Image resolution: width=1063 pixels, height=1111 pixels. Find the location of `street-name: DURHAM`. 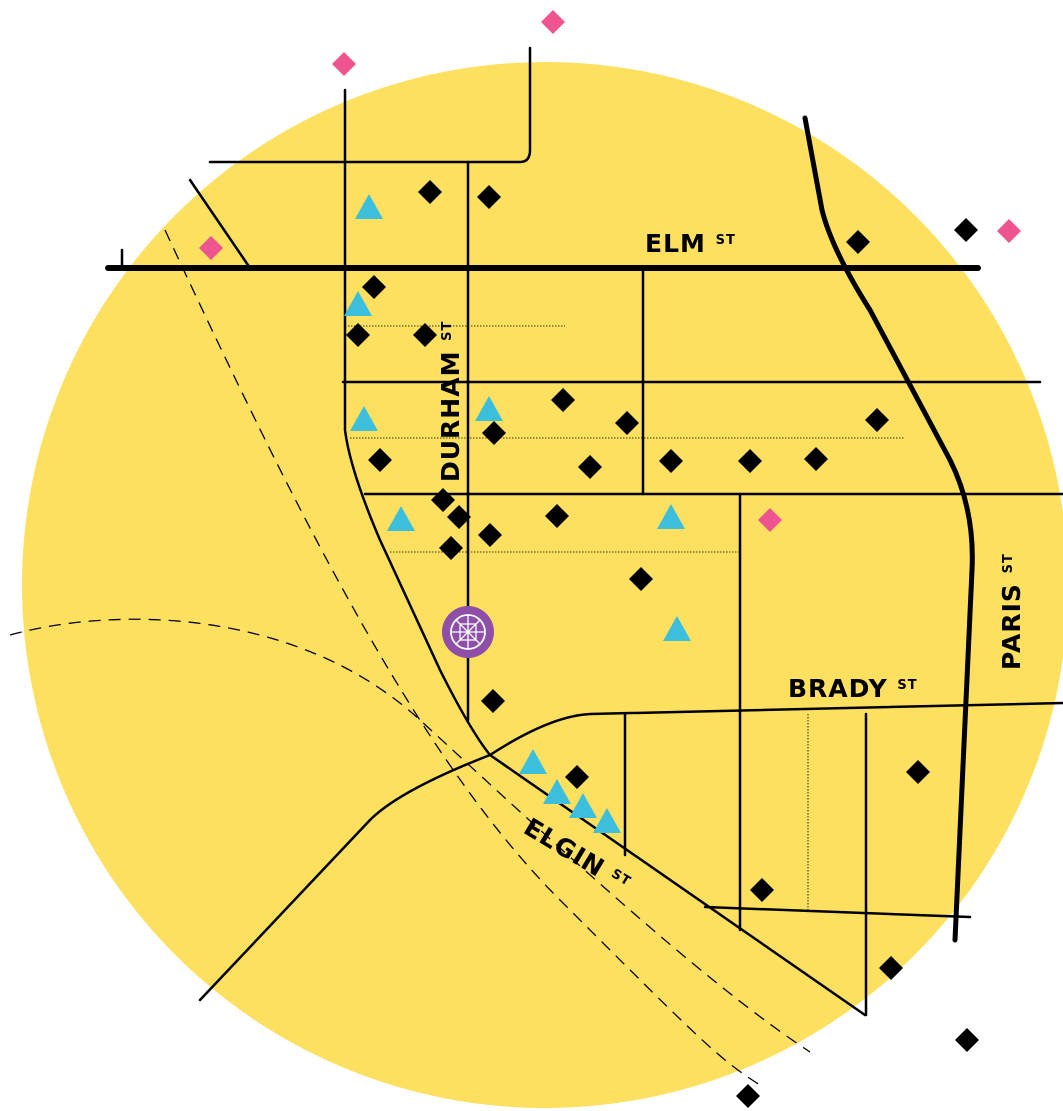

street-name: DURHAM is located at coordinates (450, 416).